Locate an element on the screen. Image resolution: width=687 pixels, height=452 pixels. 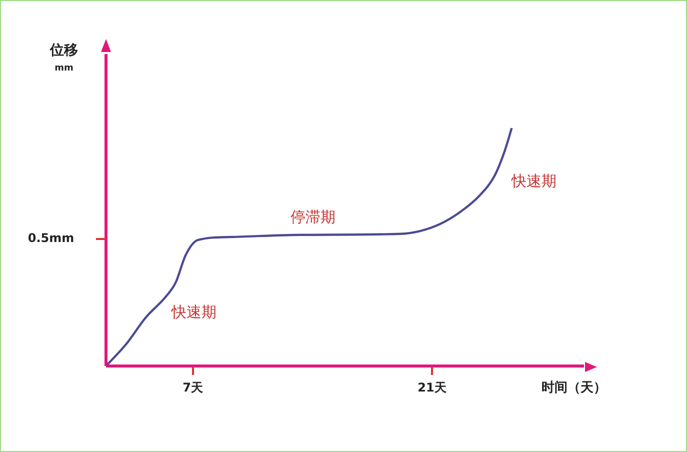
text: 0.5mm is located at coordinates (51, 238).